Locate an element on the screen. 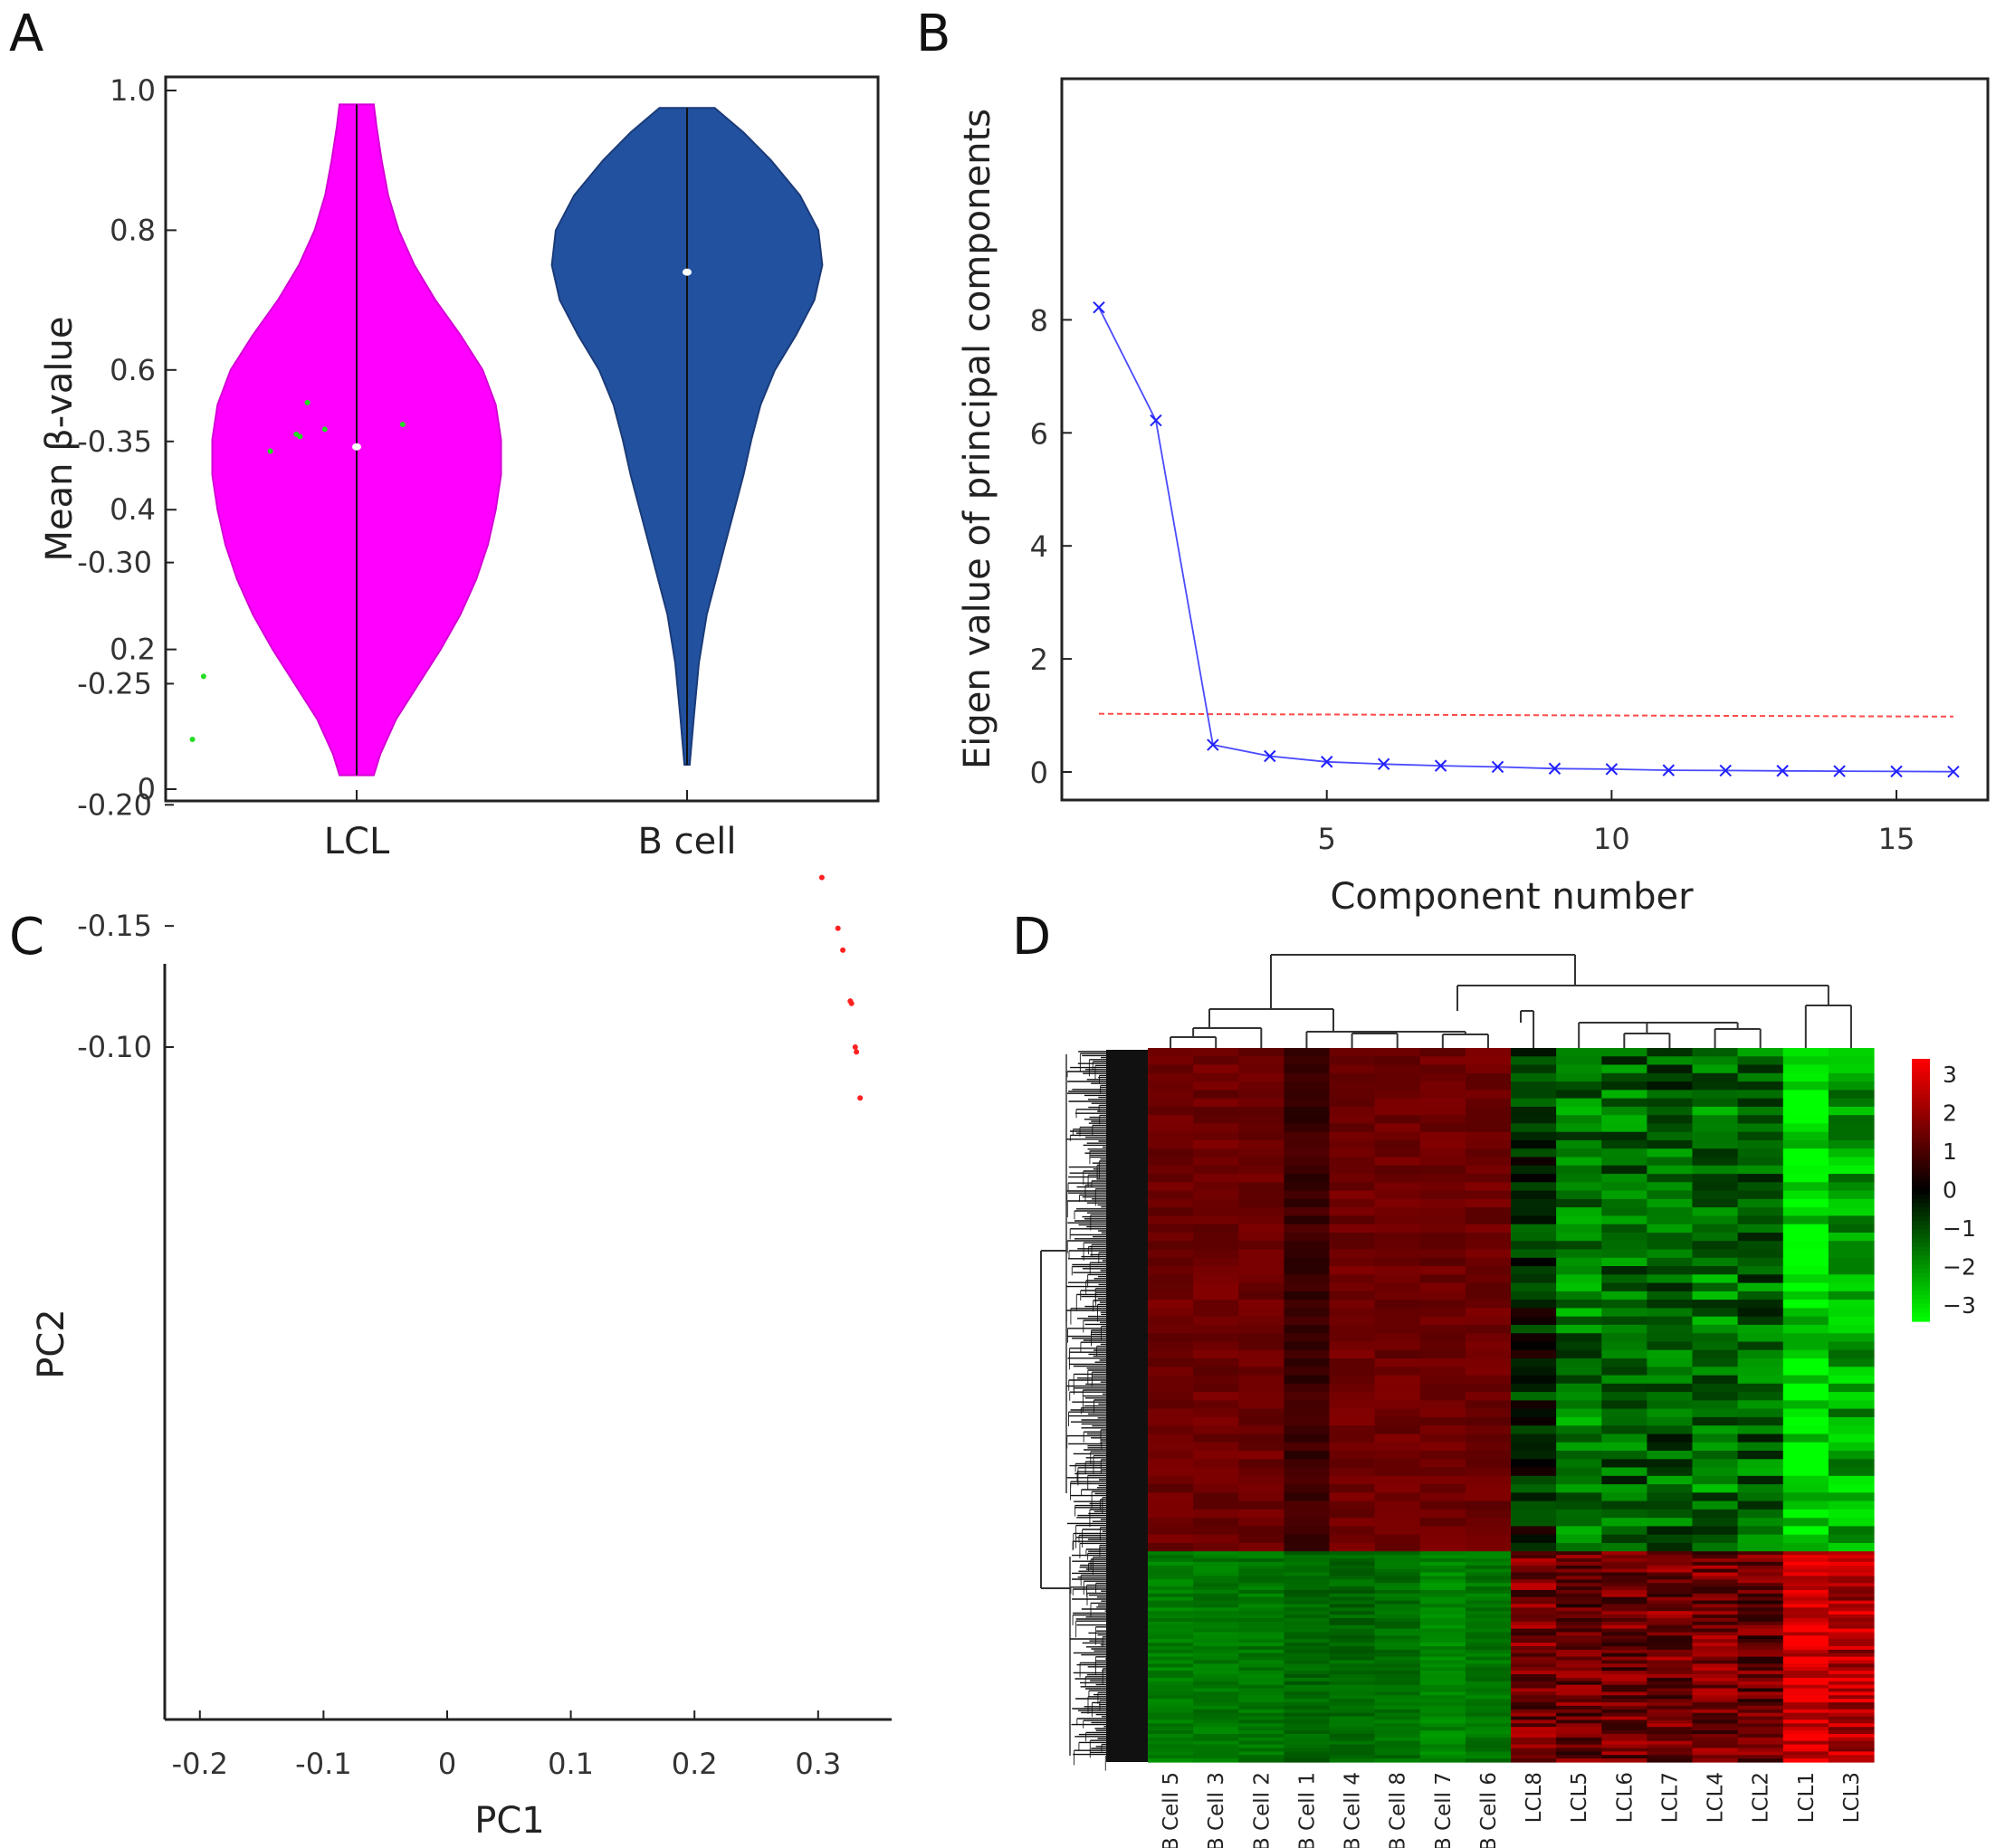 The height and width of the screenshot is (1848, 1996). y-tick-label: 1.0 is located at coordinates (133, 90).